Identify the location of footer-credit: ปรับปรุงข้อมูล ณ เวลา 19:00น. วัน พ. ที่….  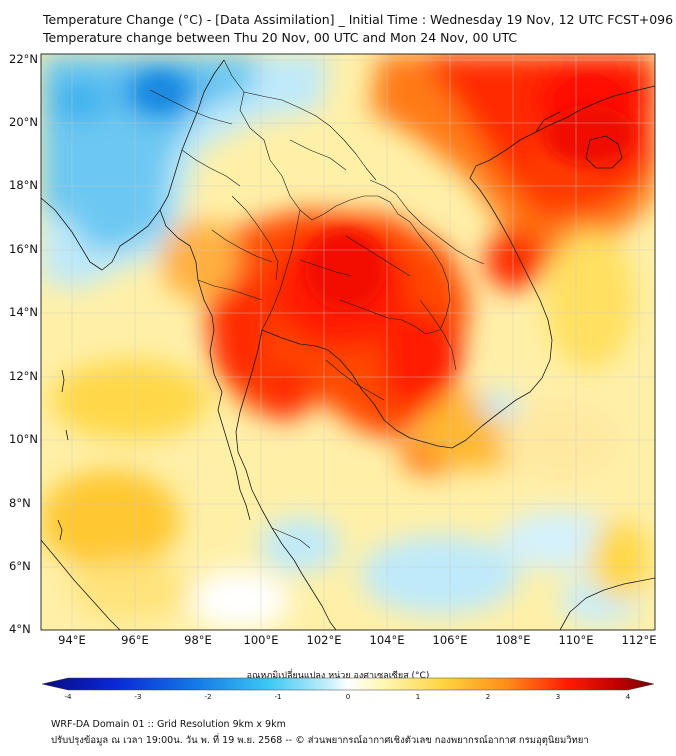
(320, 740).